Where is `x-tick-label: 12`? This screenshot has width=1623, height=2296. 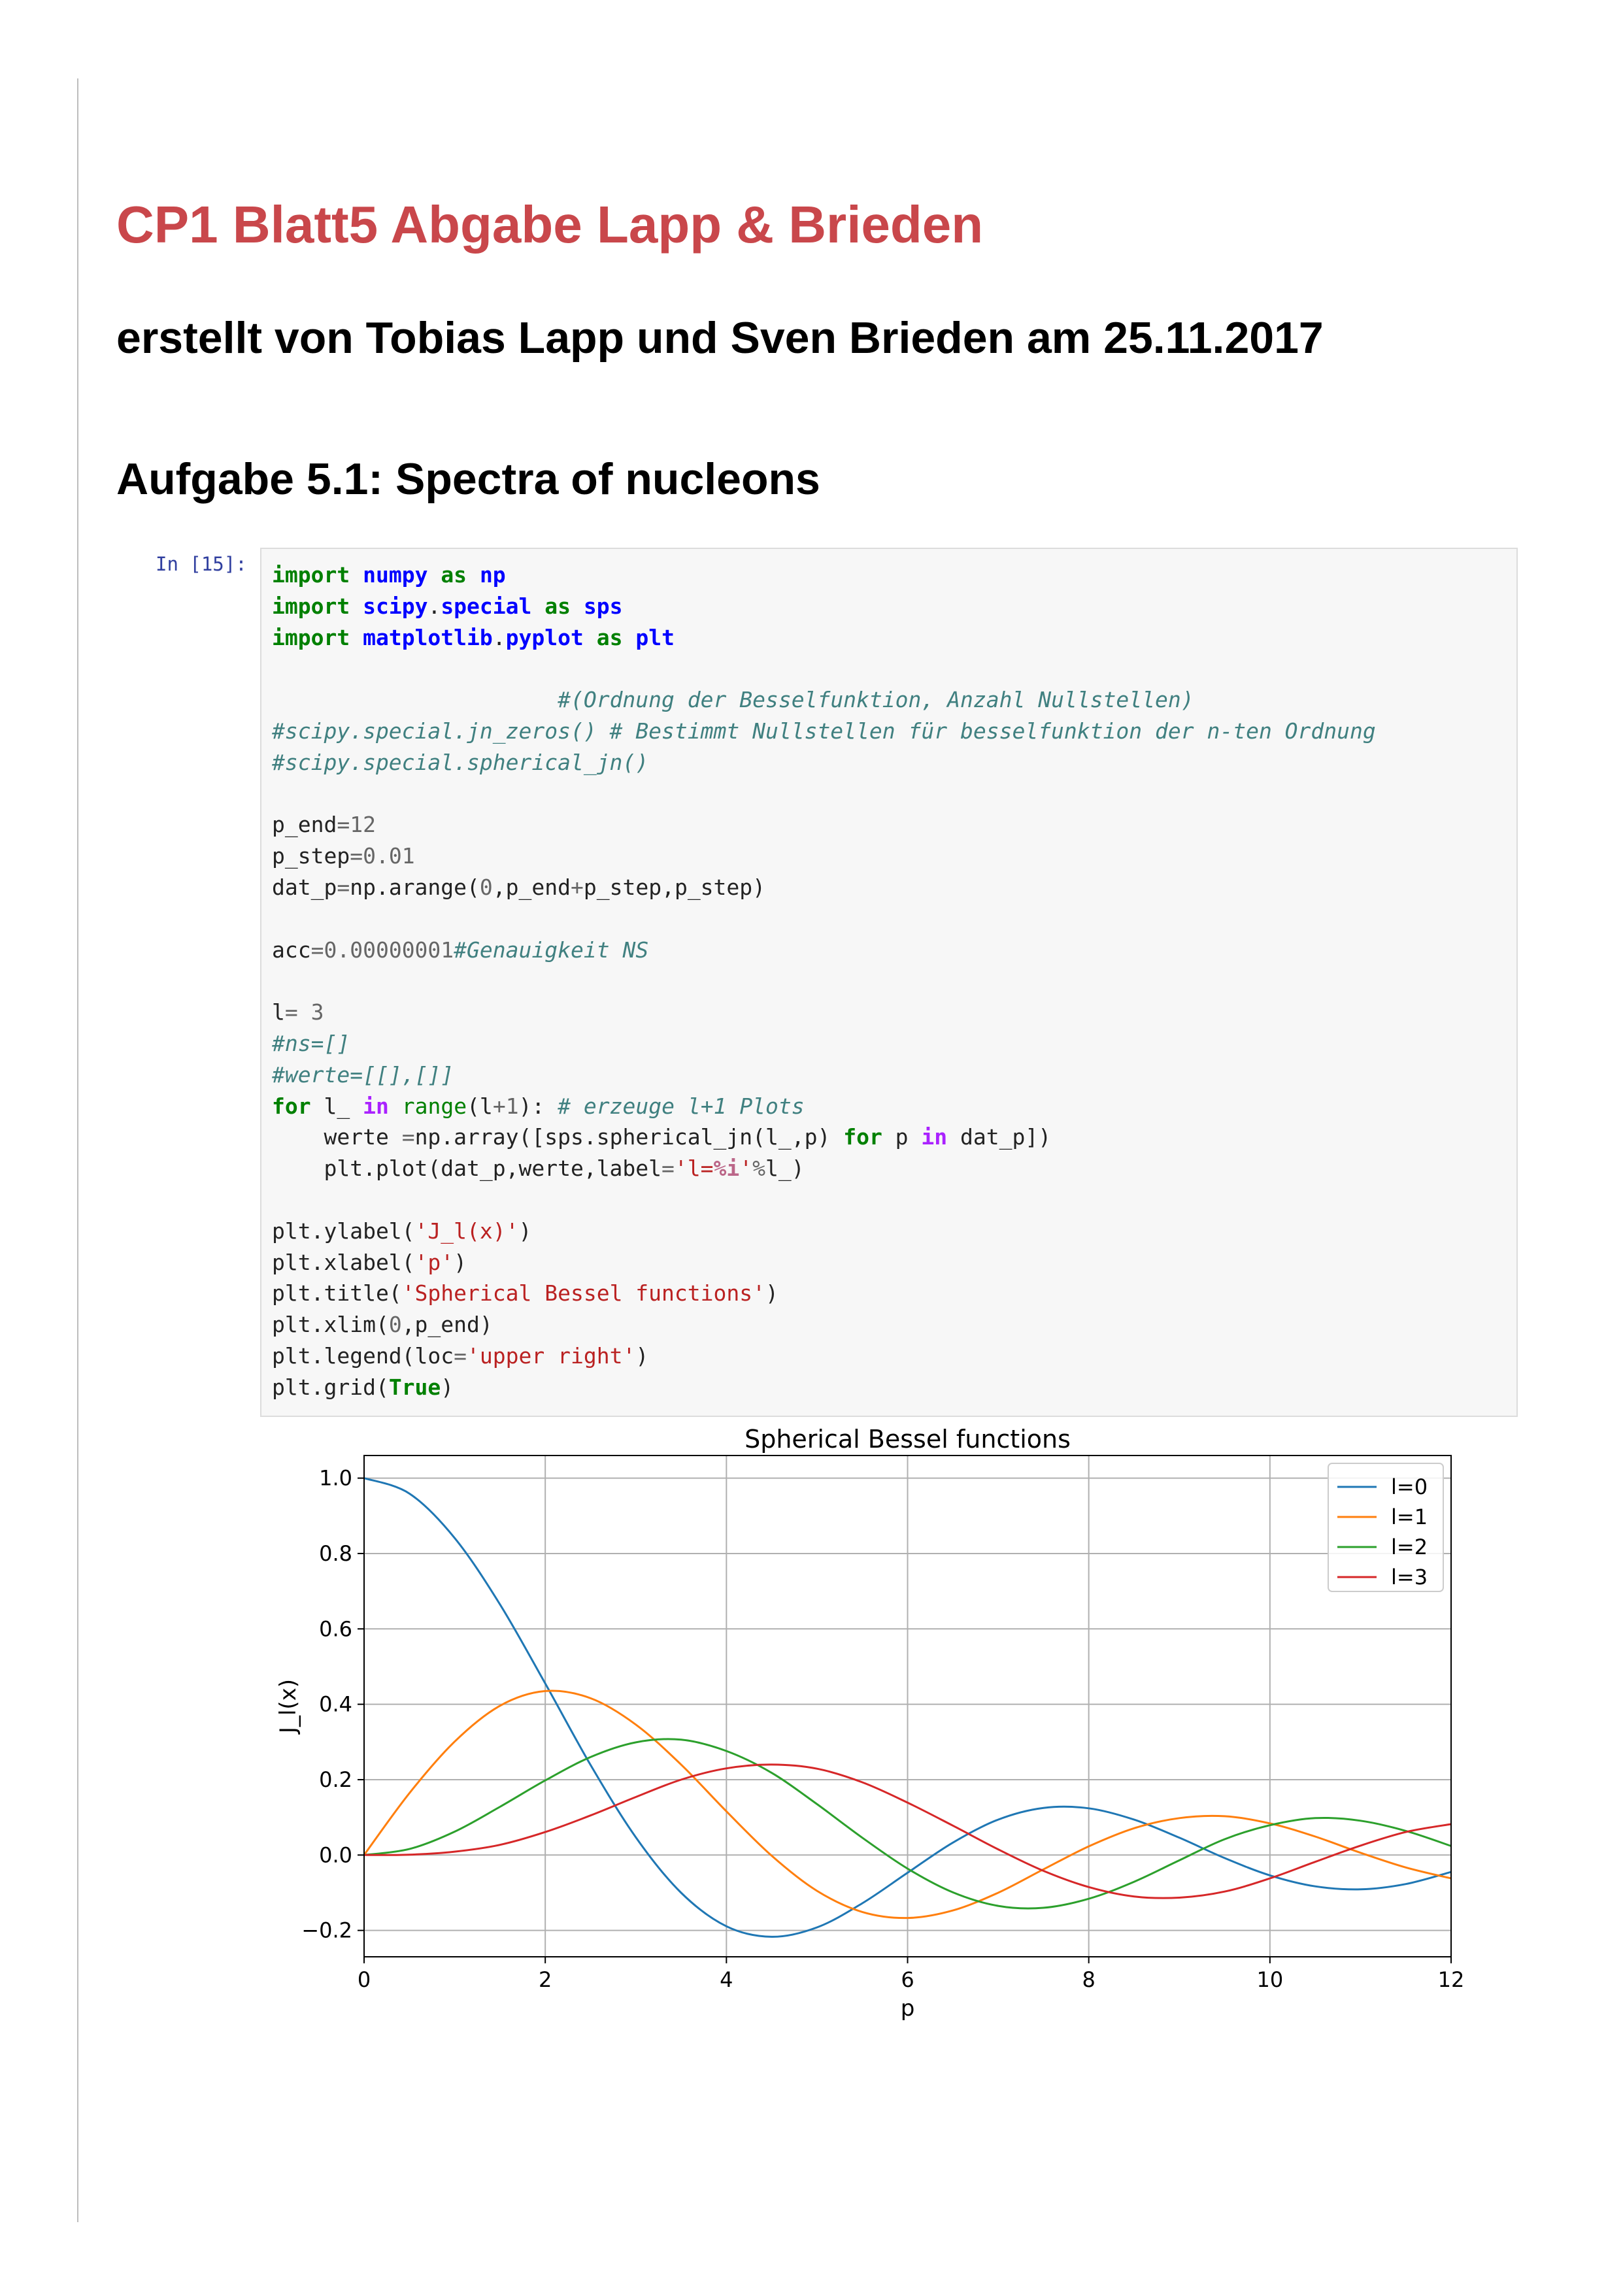
x-tick-label: 12 is located at coordinates (1451, 1979).